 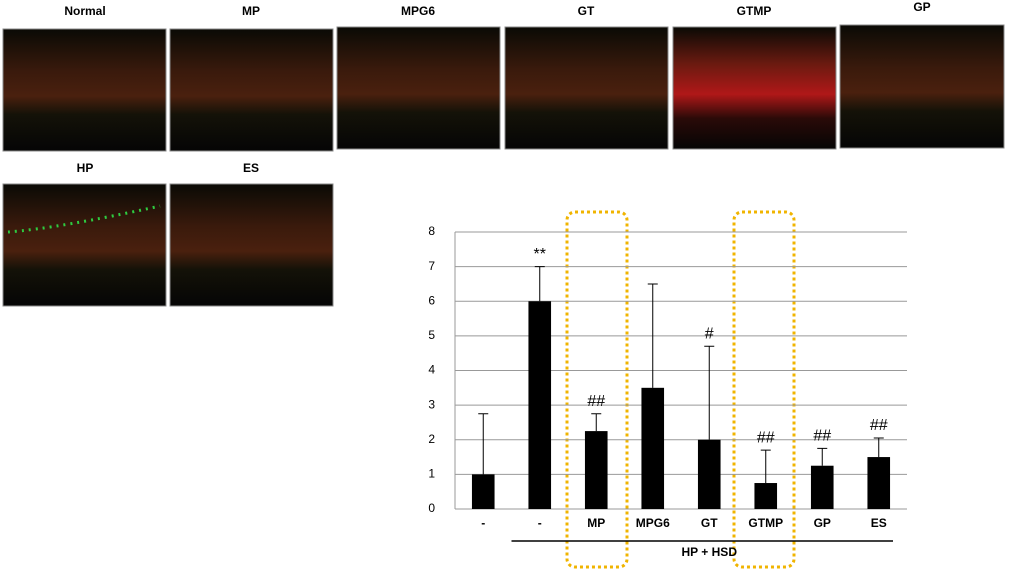 I want to click on x-tick-label: MP, so click(x=596, y=523).